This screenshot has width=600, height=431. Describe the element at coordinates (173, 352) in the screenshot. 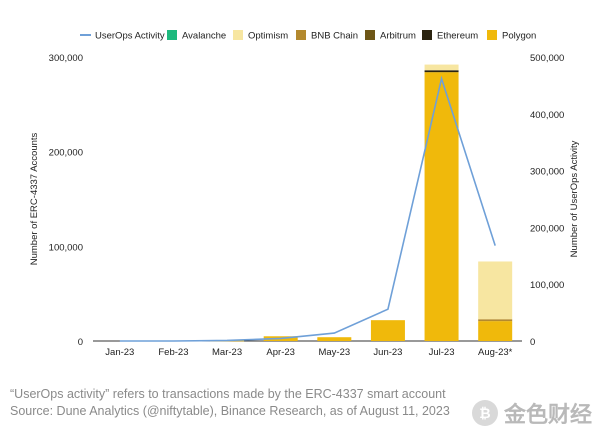

I see `x-tick-label: Feb-23` at that location.